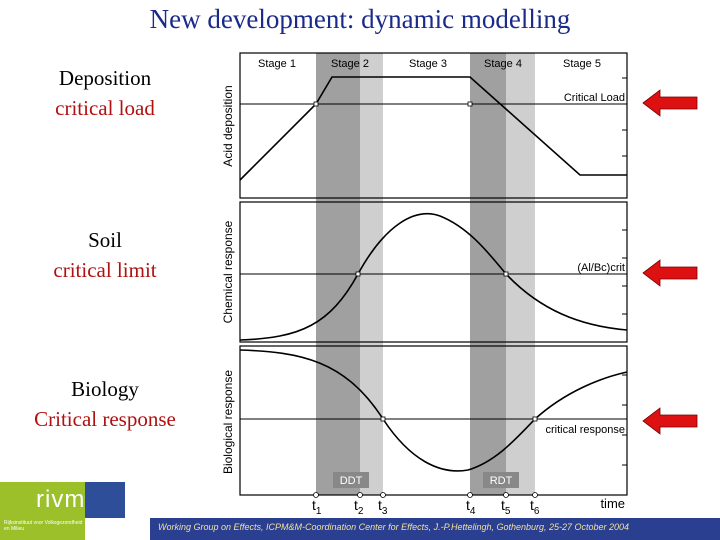 Image resolution: width=720 pixels, height=540 pixels. I want to click on crit-ratio-label: (Al/Bc)crit, so click(601, 268).